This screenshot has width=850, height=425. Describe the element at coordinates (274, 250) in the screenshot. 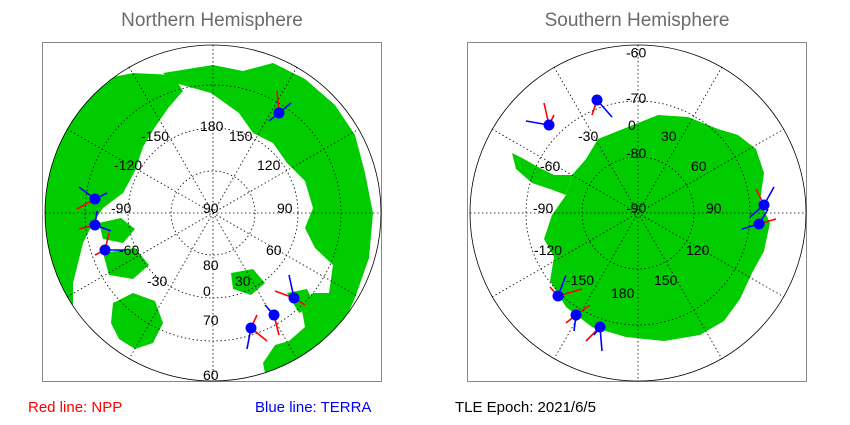

I see `north-lon-60: 60` at that location.